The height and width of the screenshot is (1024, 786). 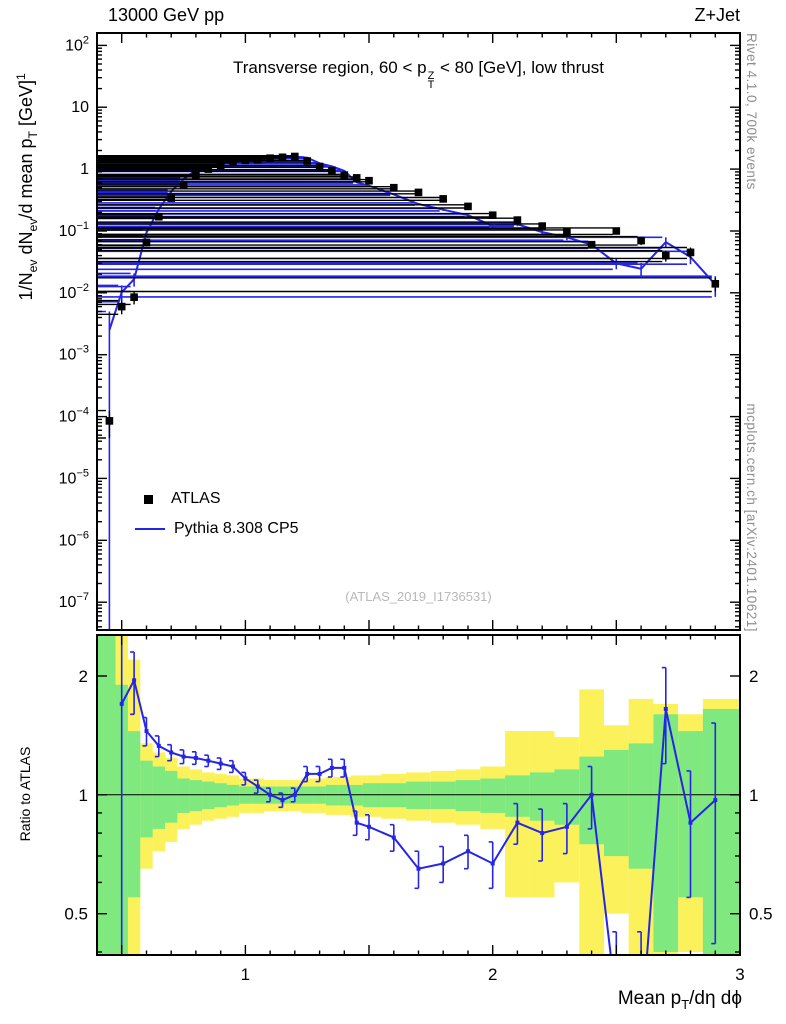 I want to click on svg-text: 10⁻², so click(x=74, y=292).